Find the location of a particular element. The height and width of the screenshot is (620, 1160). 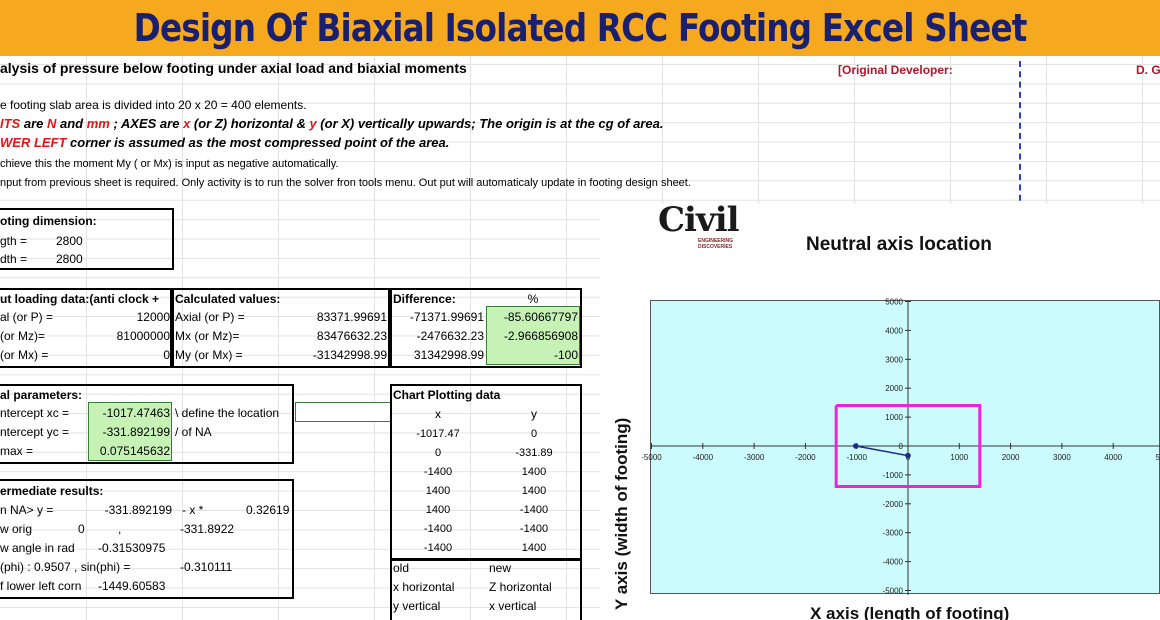

max-value: 0.075145632 is located at coordinates (134, 451).